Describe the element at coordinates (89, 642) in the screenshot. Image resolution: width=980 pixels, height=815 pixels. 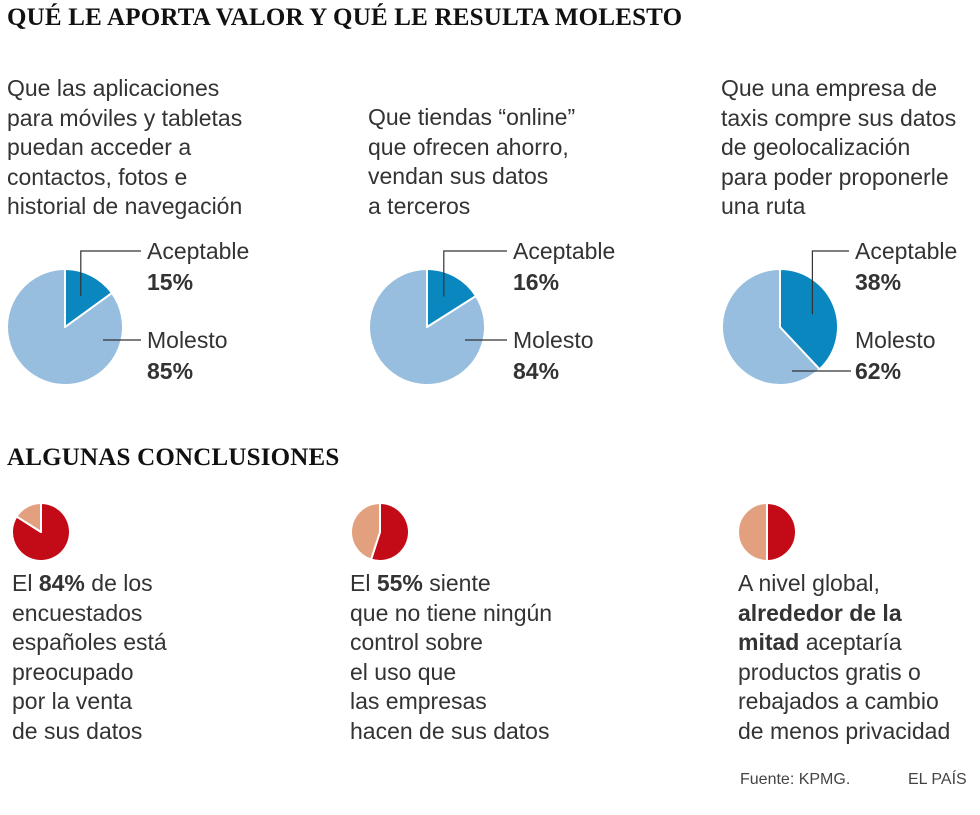
I see `conclusion-line: españoles está` at that location.